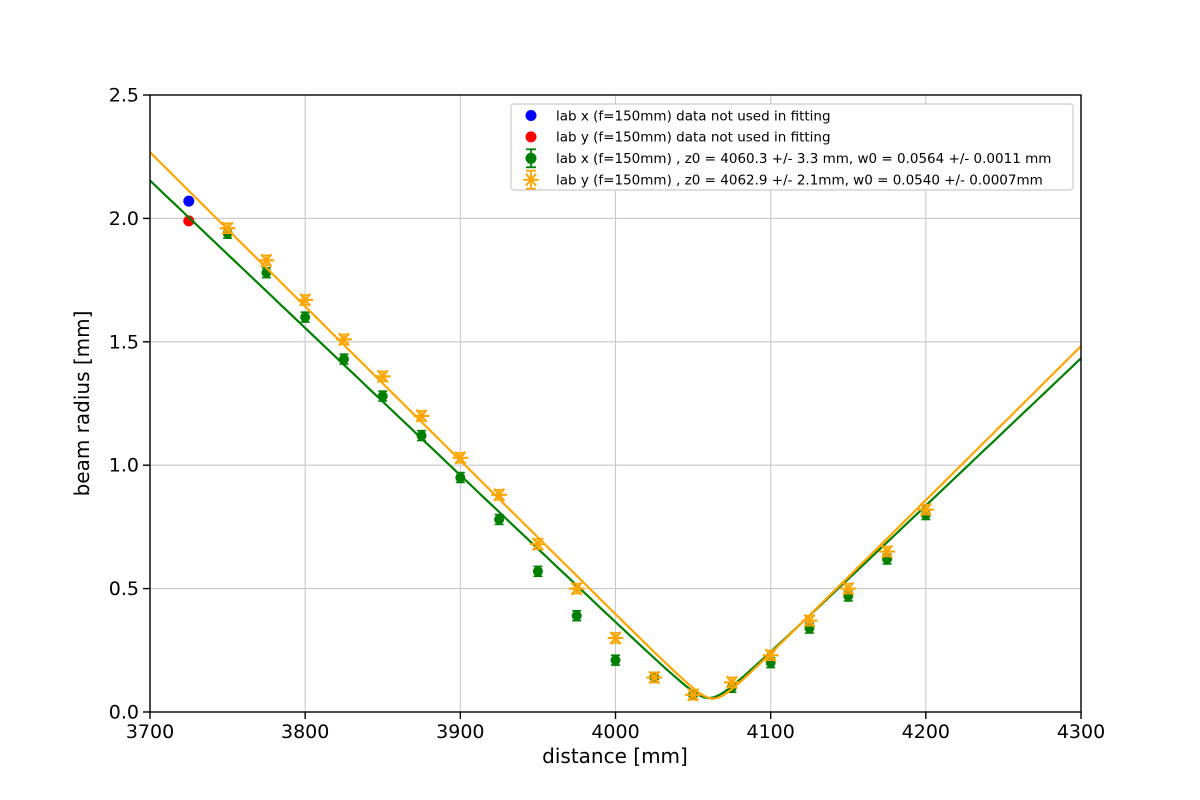 This screenshot has height=800, width=1200. I want to click on y-tick-label: 0.0, so click(124, 713).